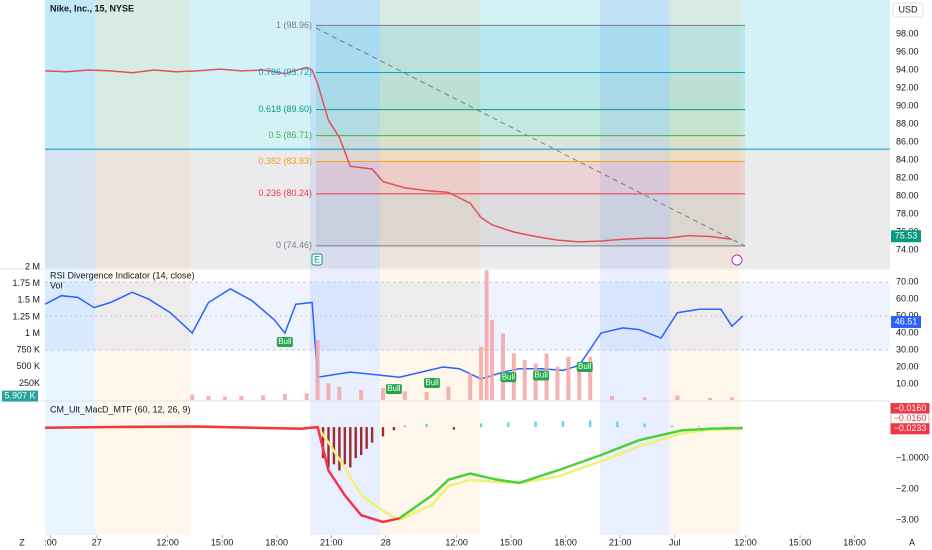 The height and width of the screenshot is (550, 932). What do you see at coordinates (285, 193) in the screenshot?
I see `fib-label: 0.236 (80.24)` at bounding box center [285, 193].